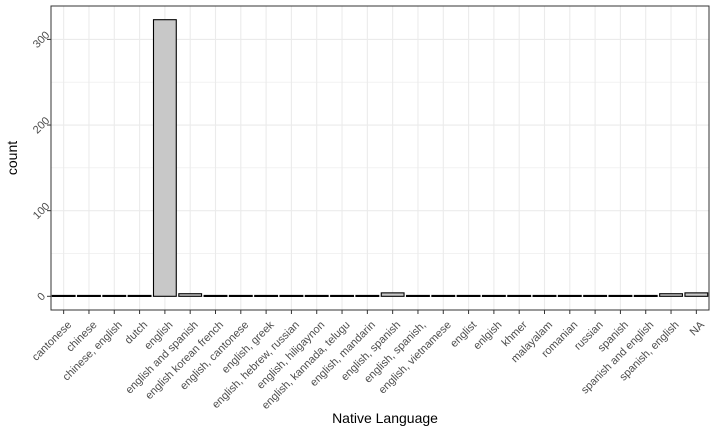  What do you see at coordinates (385, 418) in the screenshot?
I see `x-axis-title: Native Language` at bounding box center [385, 418].